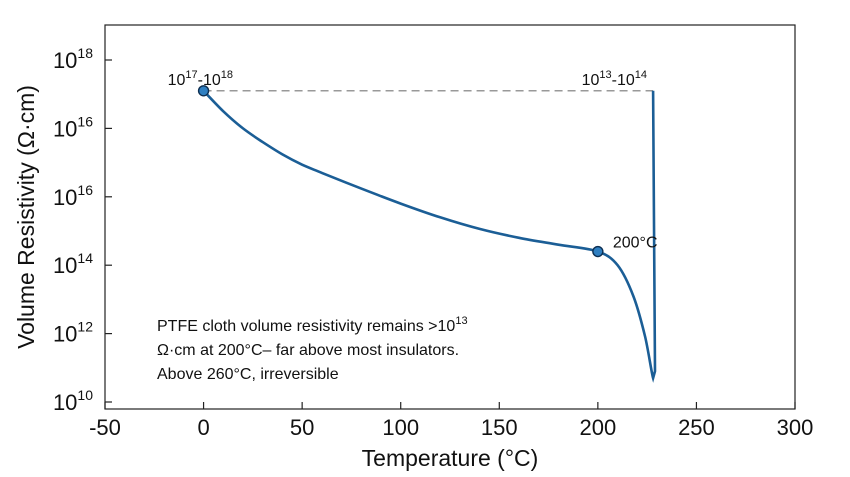 The width and height of the screenshot is (850, 477). Describe the element at coordinates (26, 217) in the screenshot. I see `y-axis-label: Volume Resistivity (Ω·cm)` at that location.